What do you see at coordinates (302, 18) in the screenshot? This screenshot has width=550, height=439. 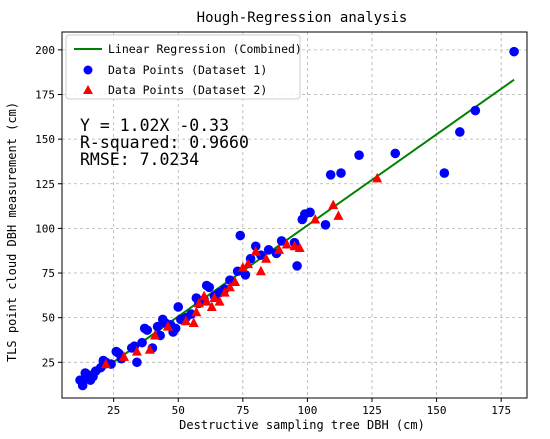 I see `chart-title: Hough-Regression analysis` at bounding box center [302, 18].